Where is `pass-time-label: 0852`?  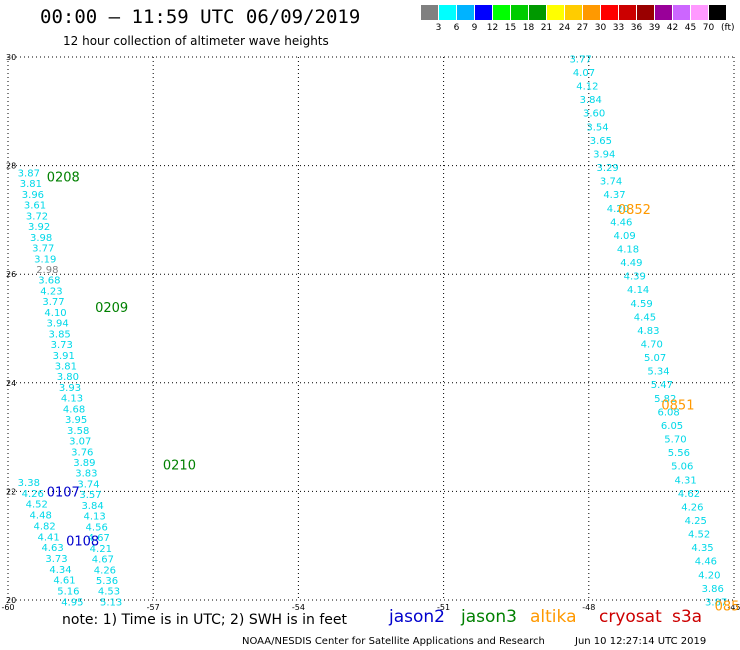
pass-time-label: 0852 is located at coordinates (634, 210).